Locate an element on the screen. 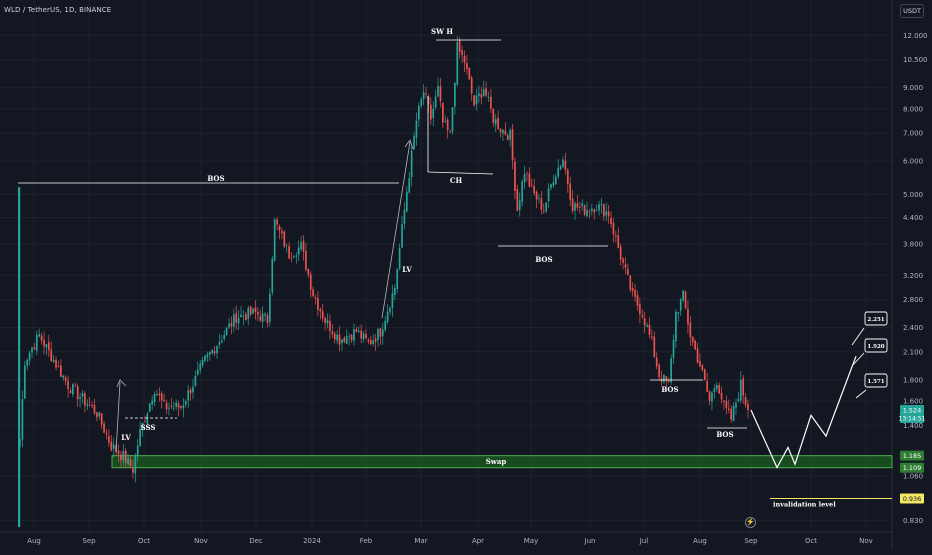 Image resolution: width=932 pixels, height=555 pixels. sss-label: SSS is located at coordinates (148, 427).